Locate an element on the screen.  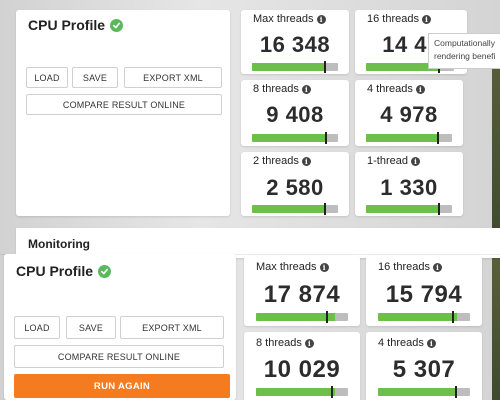
monitoring-heading: Monitoring is located at coordinates (59, 244).